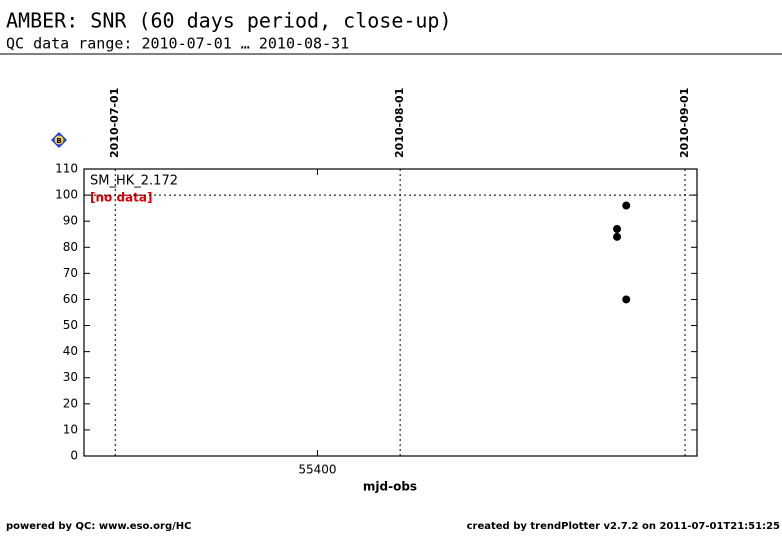 This screenshot has height=546, width=782. I want to click on badge-dot, so click(59, 140).